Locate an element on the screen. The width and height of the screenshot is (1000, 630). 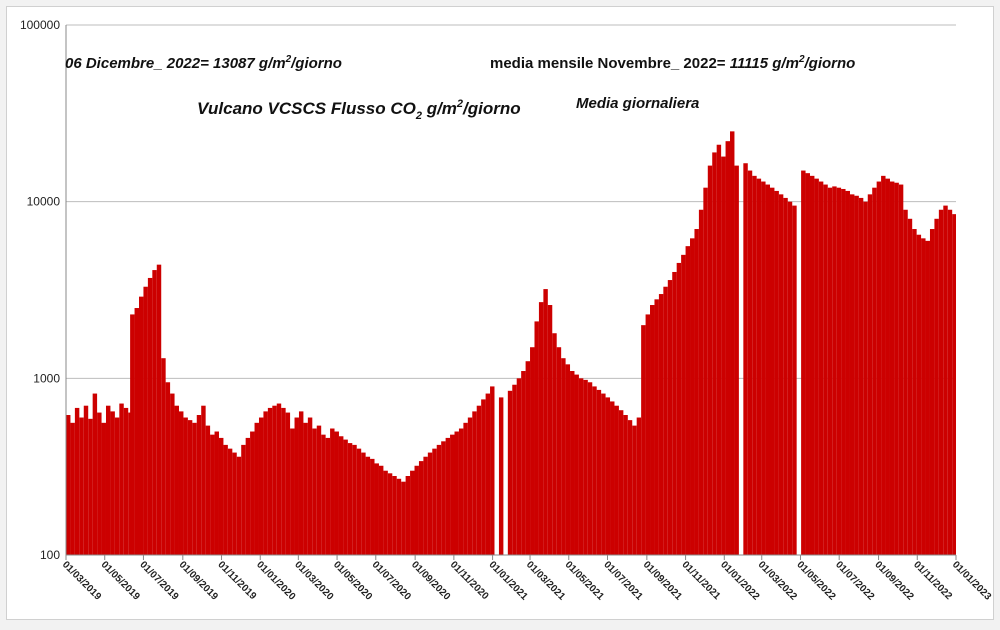
chart-subtitle: Media giornaliera is located at coordinates (637, 103).